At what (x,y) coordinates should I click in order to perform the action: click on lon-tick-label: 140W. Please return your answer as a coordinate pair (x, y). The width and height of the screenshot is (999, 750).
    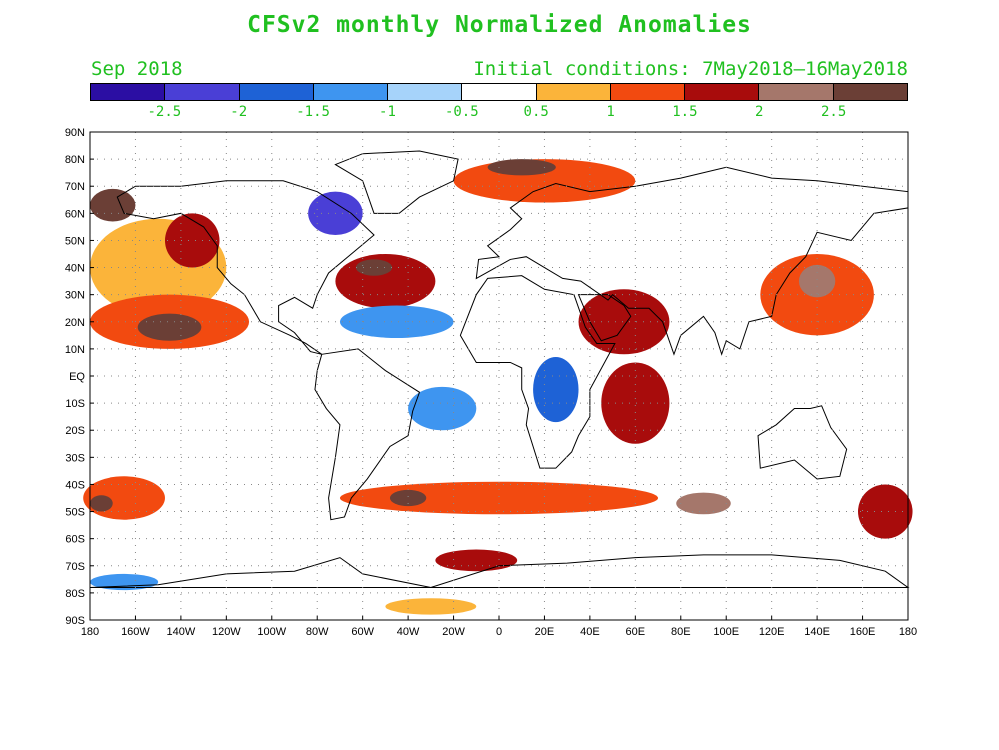
    Looking at the image, I should click on (181, 632).